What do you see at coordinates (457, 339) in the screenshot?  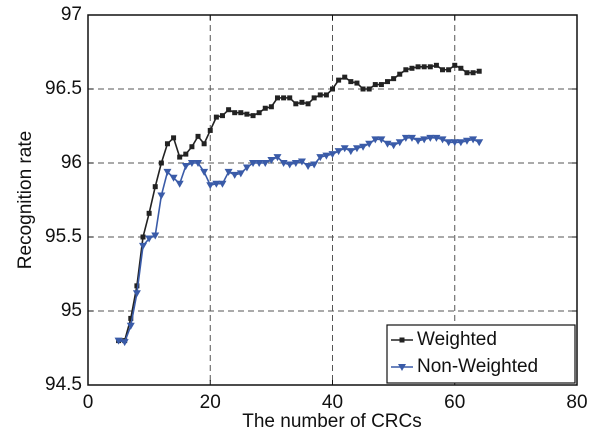 I see `legend-label: Weighted` at bounding box center [457, 339].